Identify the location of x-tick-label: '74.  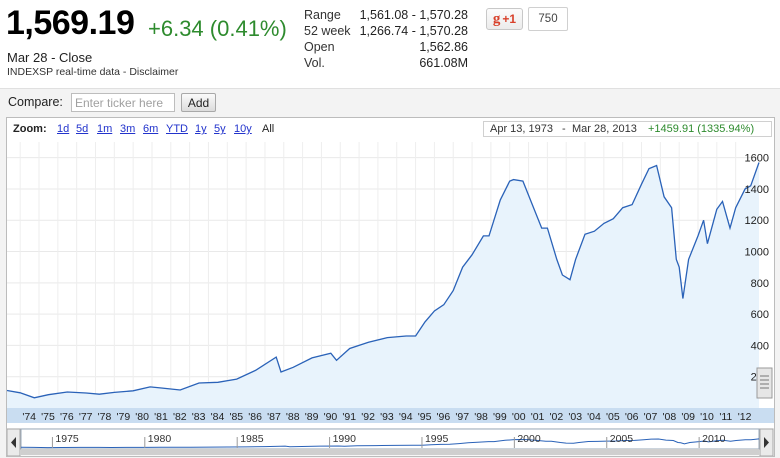
(29, 417).